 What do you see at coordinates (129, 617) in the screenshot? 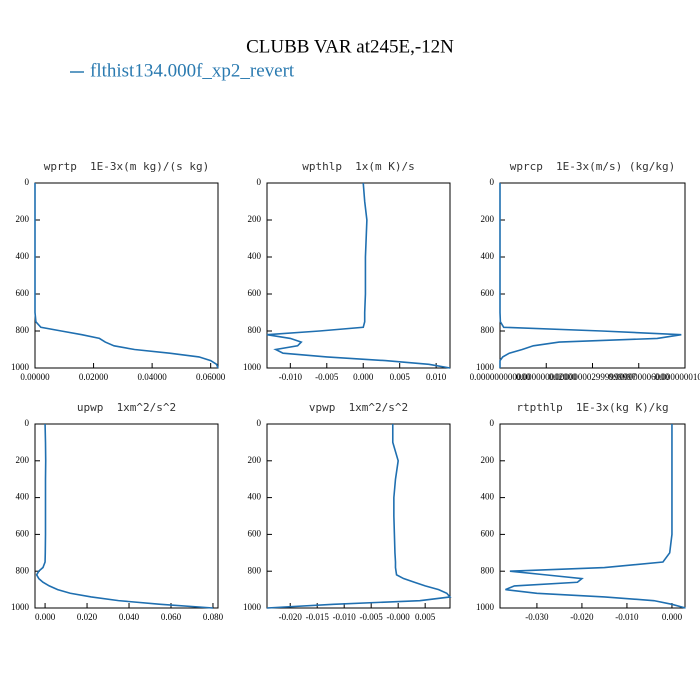
I see `x-tick-label: 0.040` at bounding box center [129, 617].